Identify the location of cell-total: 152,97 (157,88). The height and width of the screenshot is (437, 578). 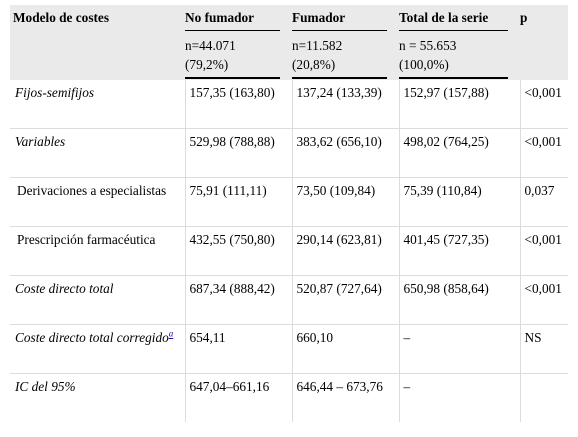
(459, 104).